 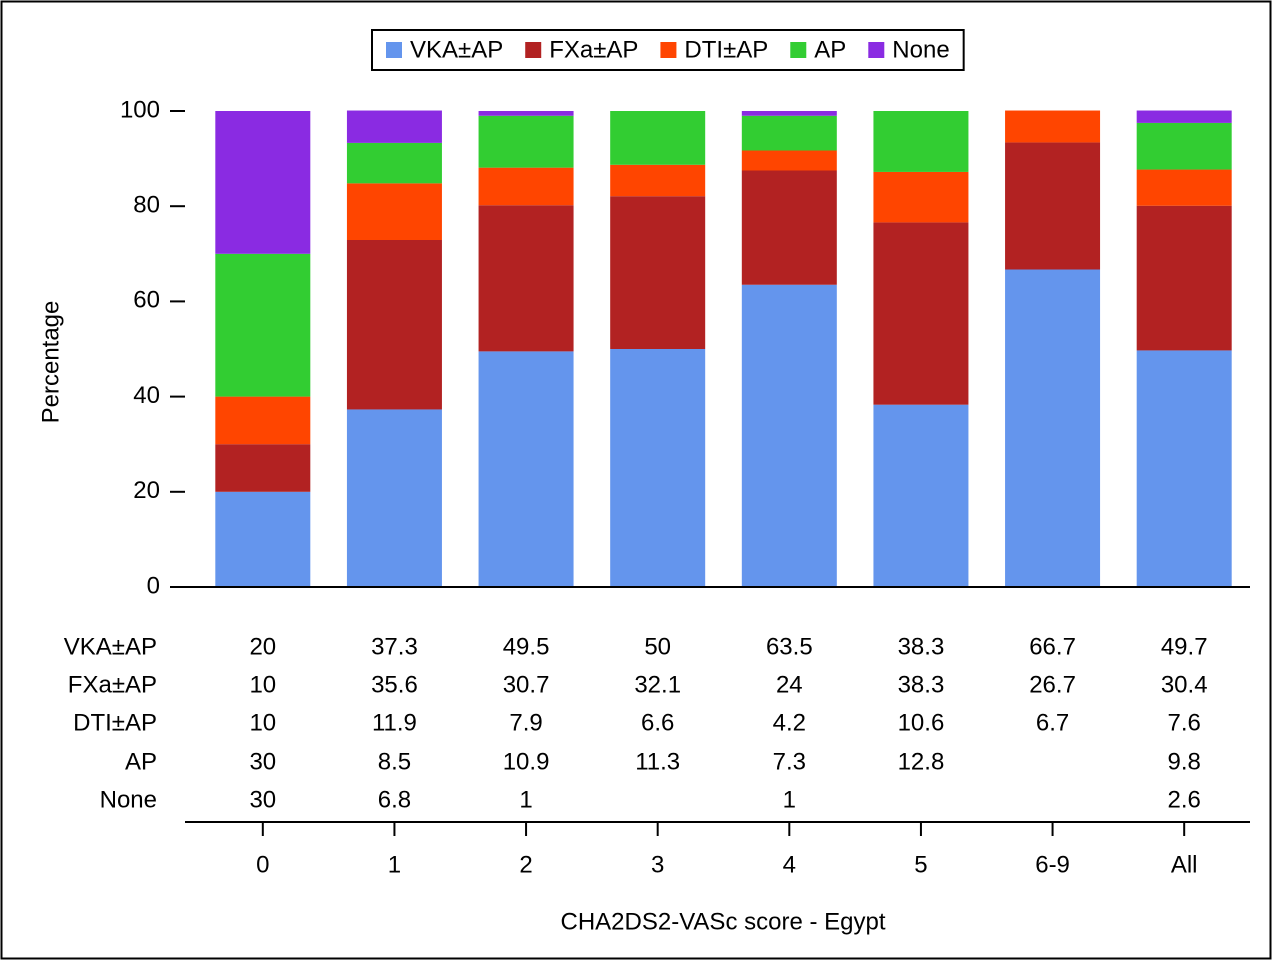 What do you see at coordinates (526, 684) in the screenshot?
I see `table-value: 30.7` at bounding box center [526, 684].